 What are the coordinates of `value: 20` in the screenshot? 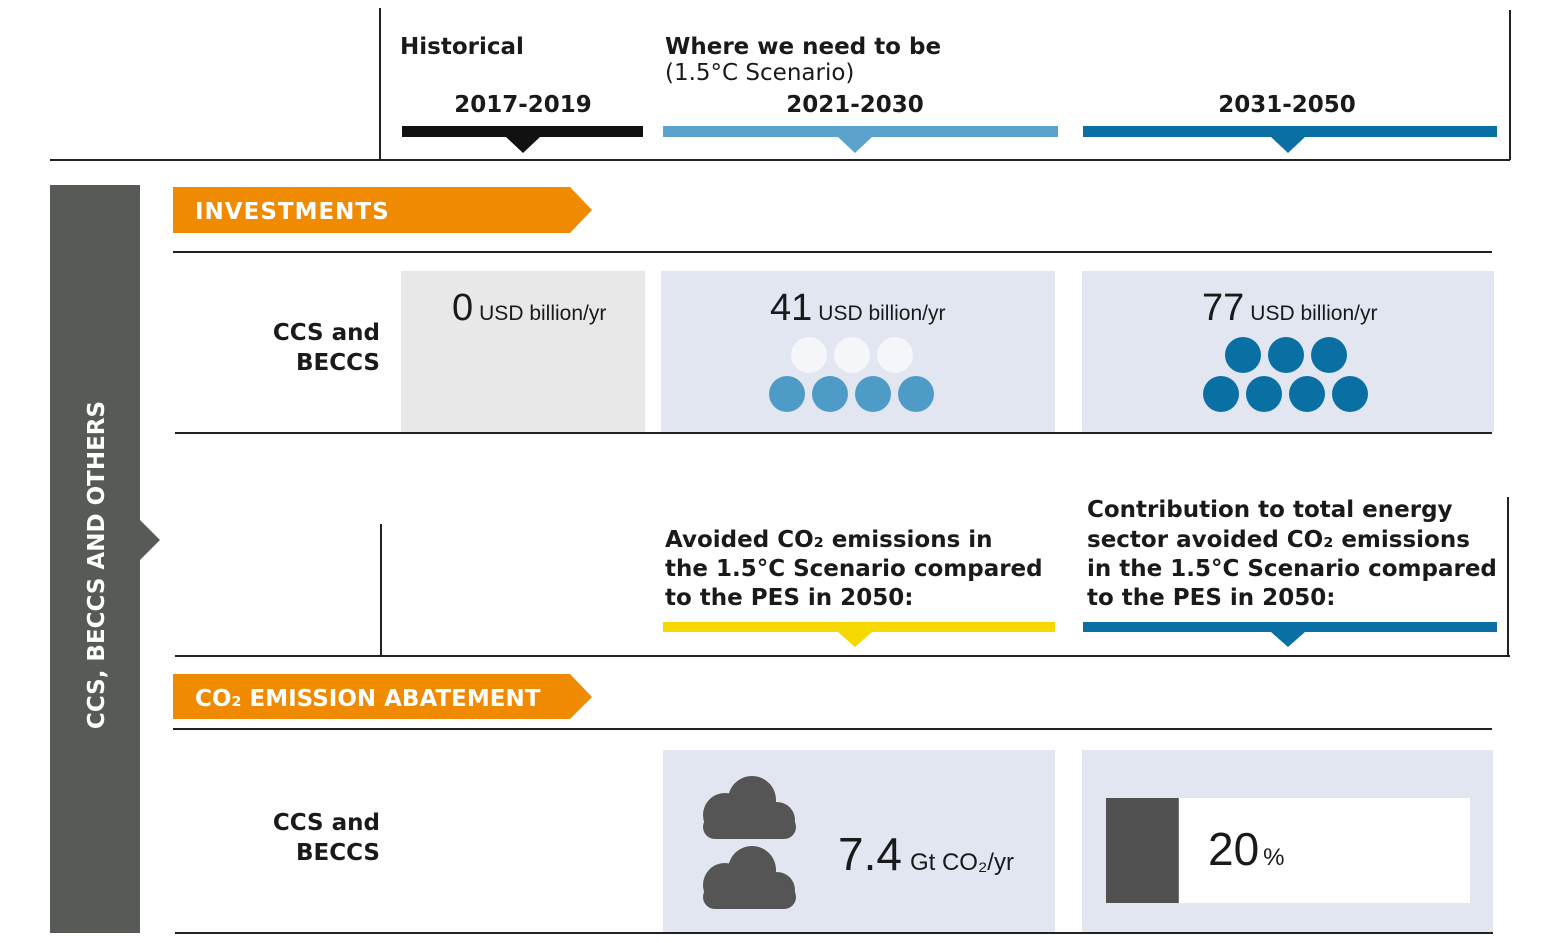 It's located at (1233, 849).